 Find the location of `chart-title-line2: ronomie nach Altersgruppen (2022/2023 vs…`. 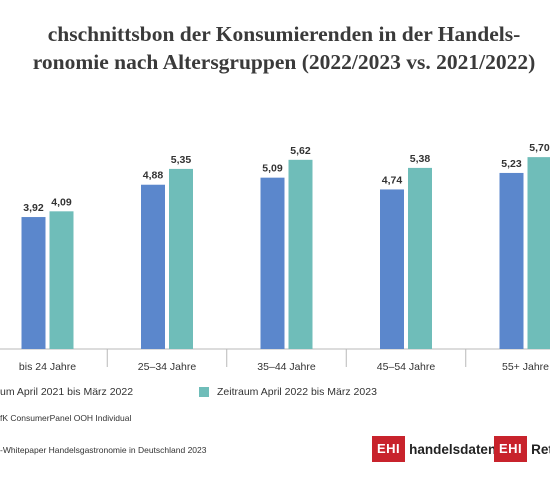

chart-title-line2: ronomie nach Altersgruppen (2022/2023 vs… is located at coordinates (284, 62).